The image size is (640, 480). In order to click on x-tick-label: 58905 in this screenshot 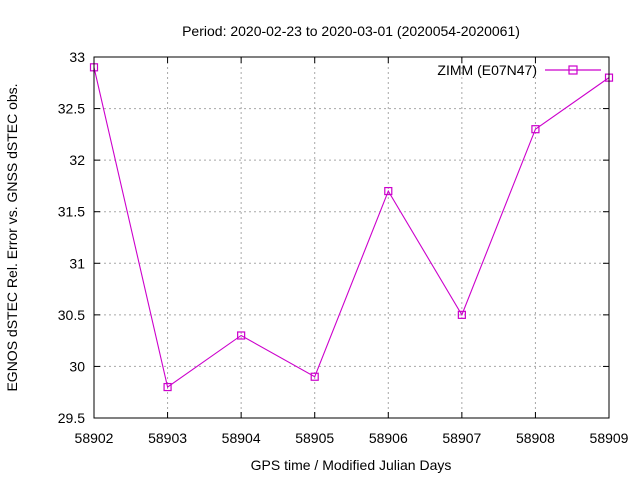, I will do `click(314, 438)`.